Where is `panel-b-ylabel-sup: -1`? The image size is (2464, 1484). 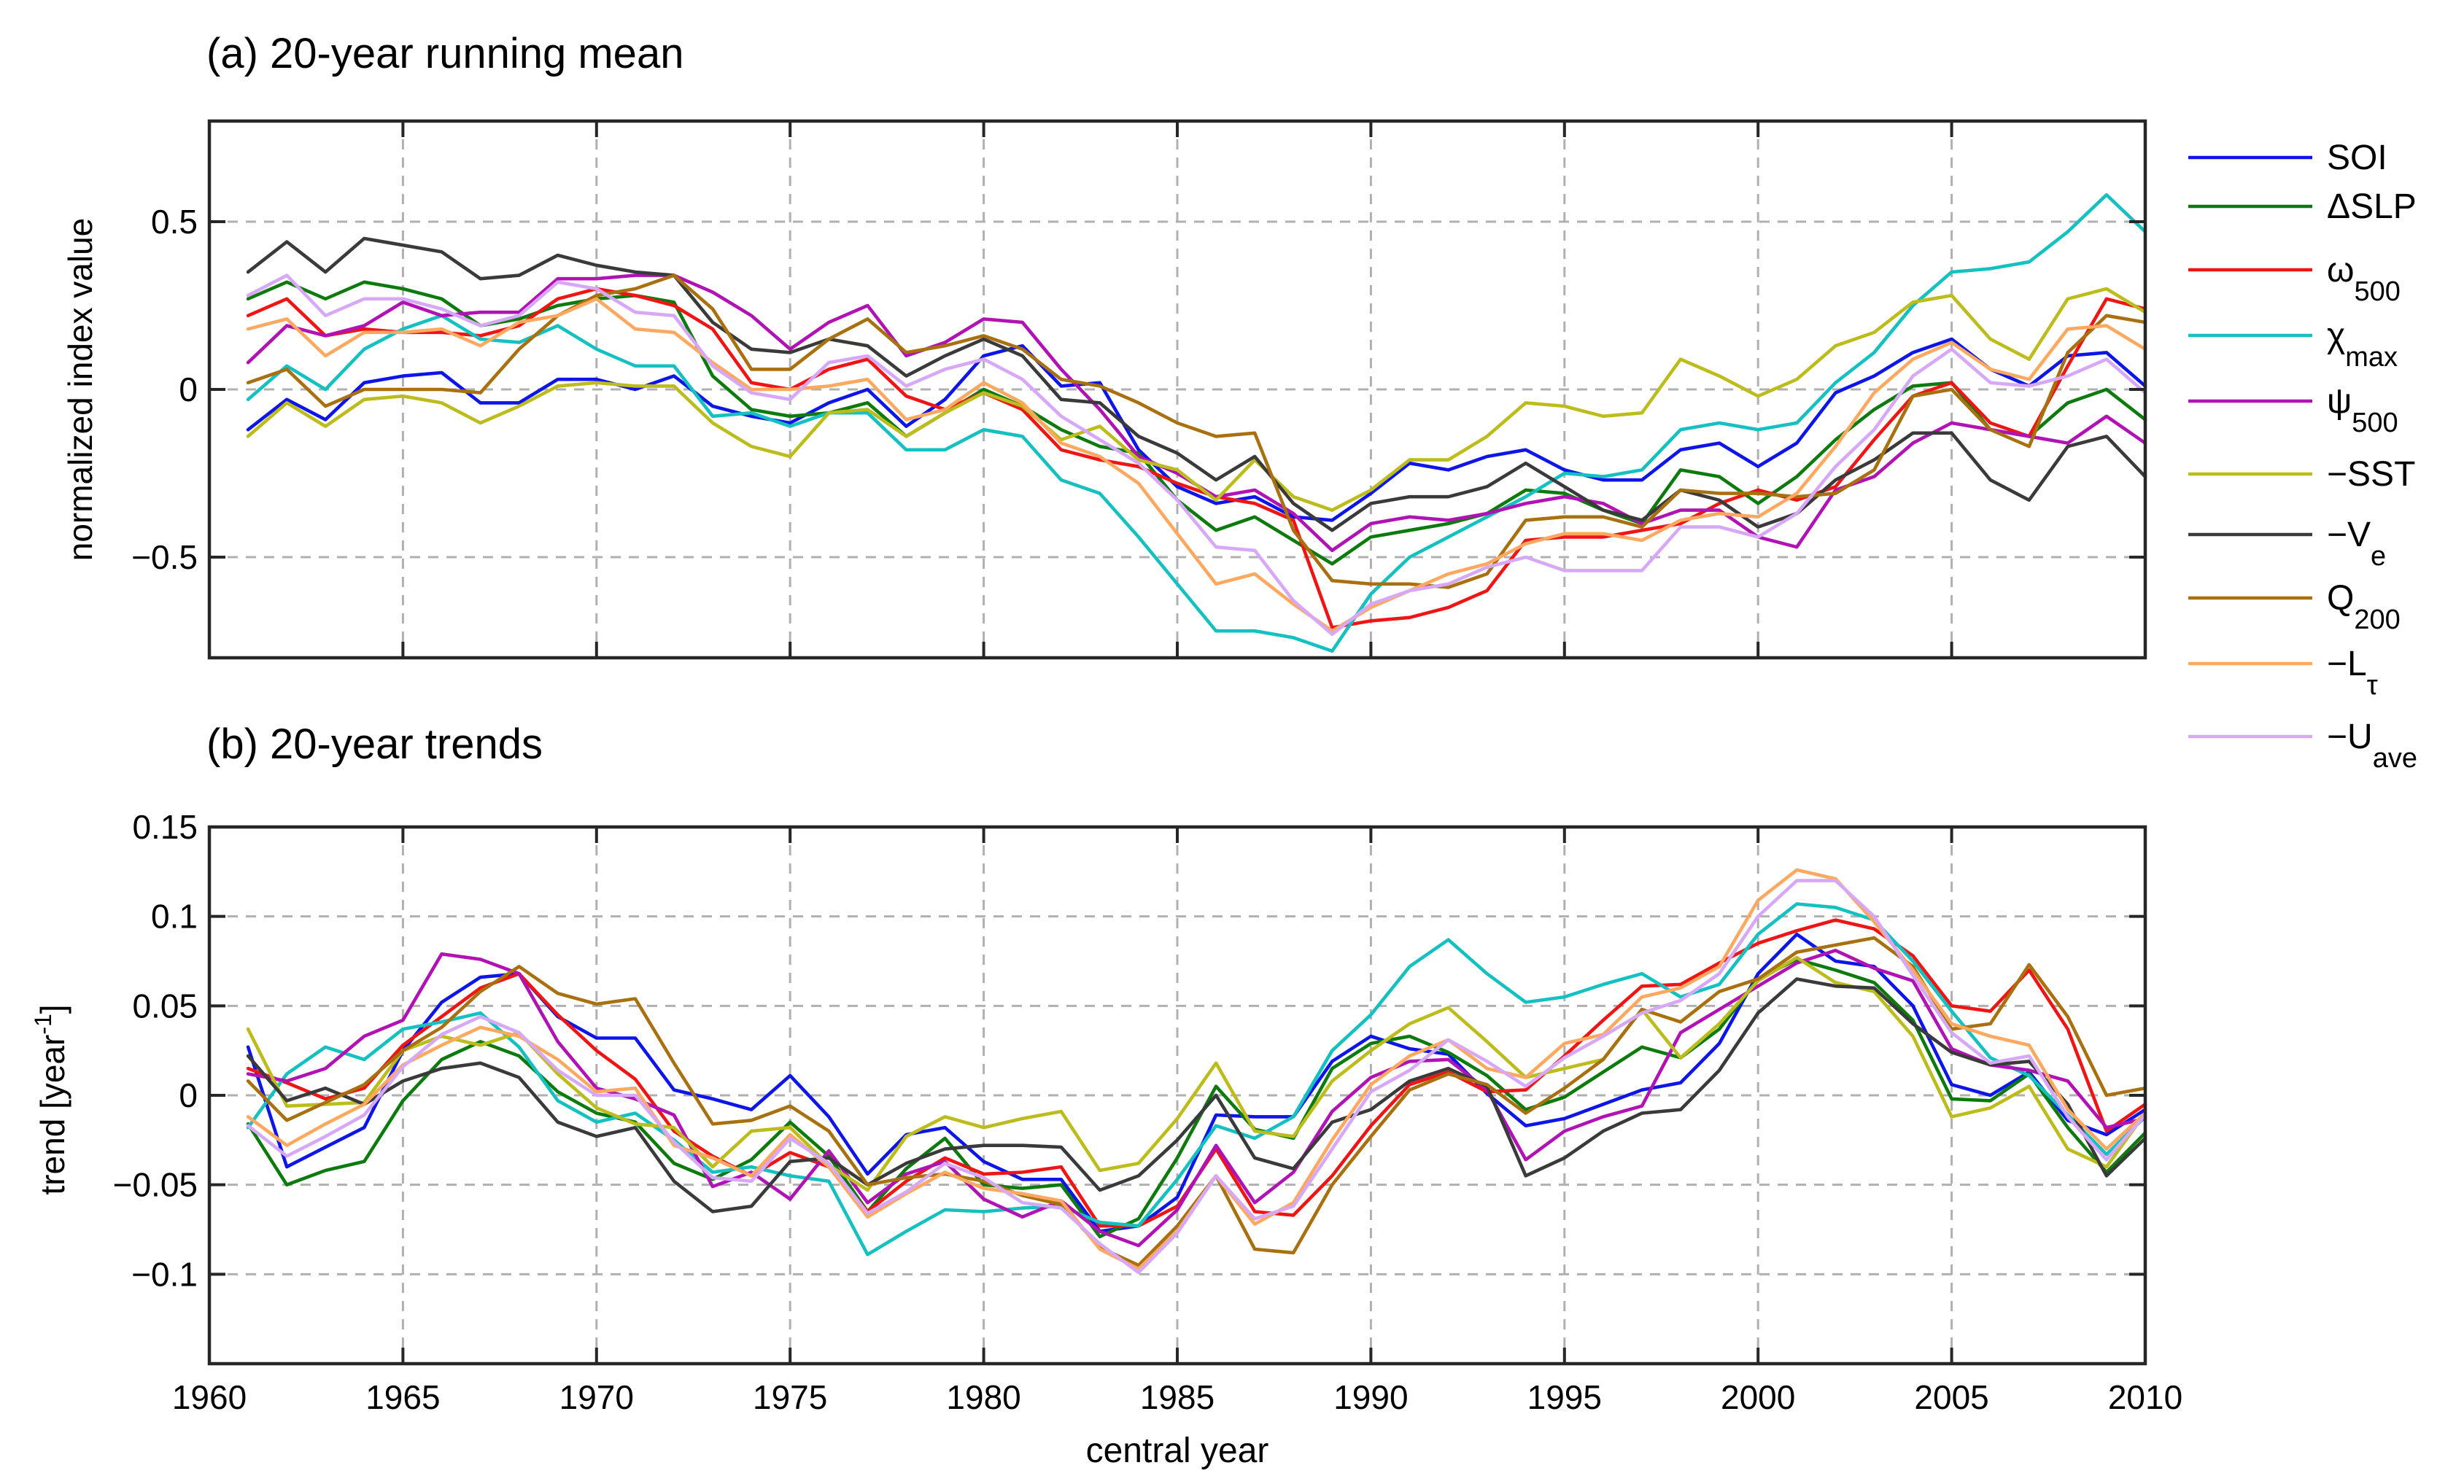 panel-b-ylabel-sup: -1 is located at coordinates (43, 1024).